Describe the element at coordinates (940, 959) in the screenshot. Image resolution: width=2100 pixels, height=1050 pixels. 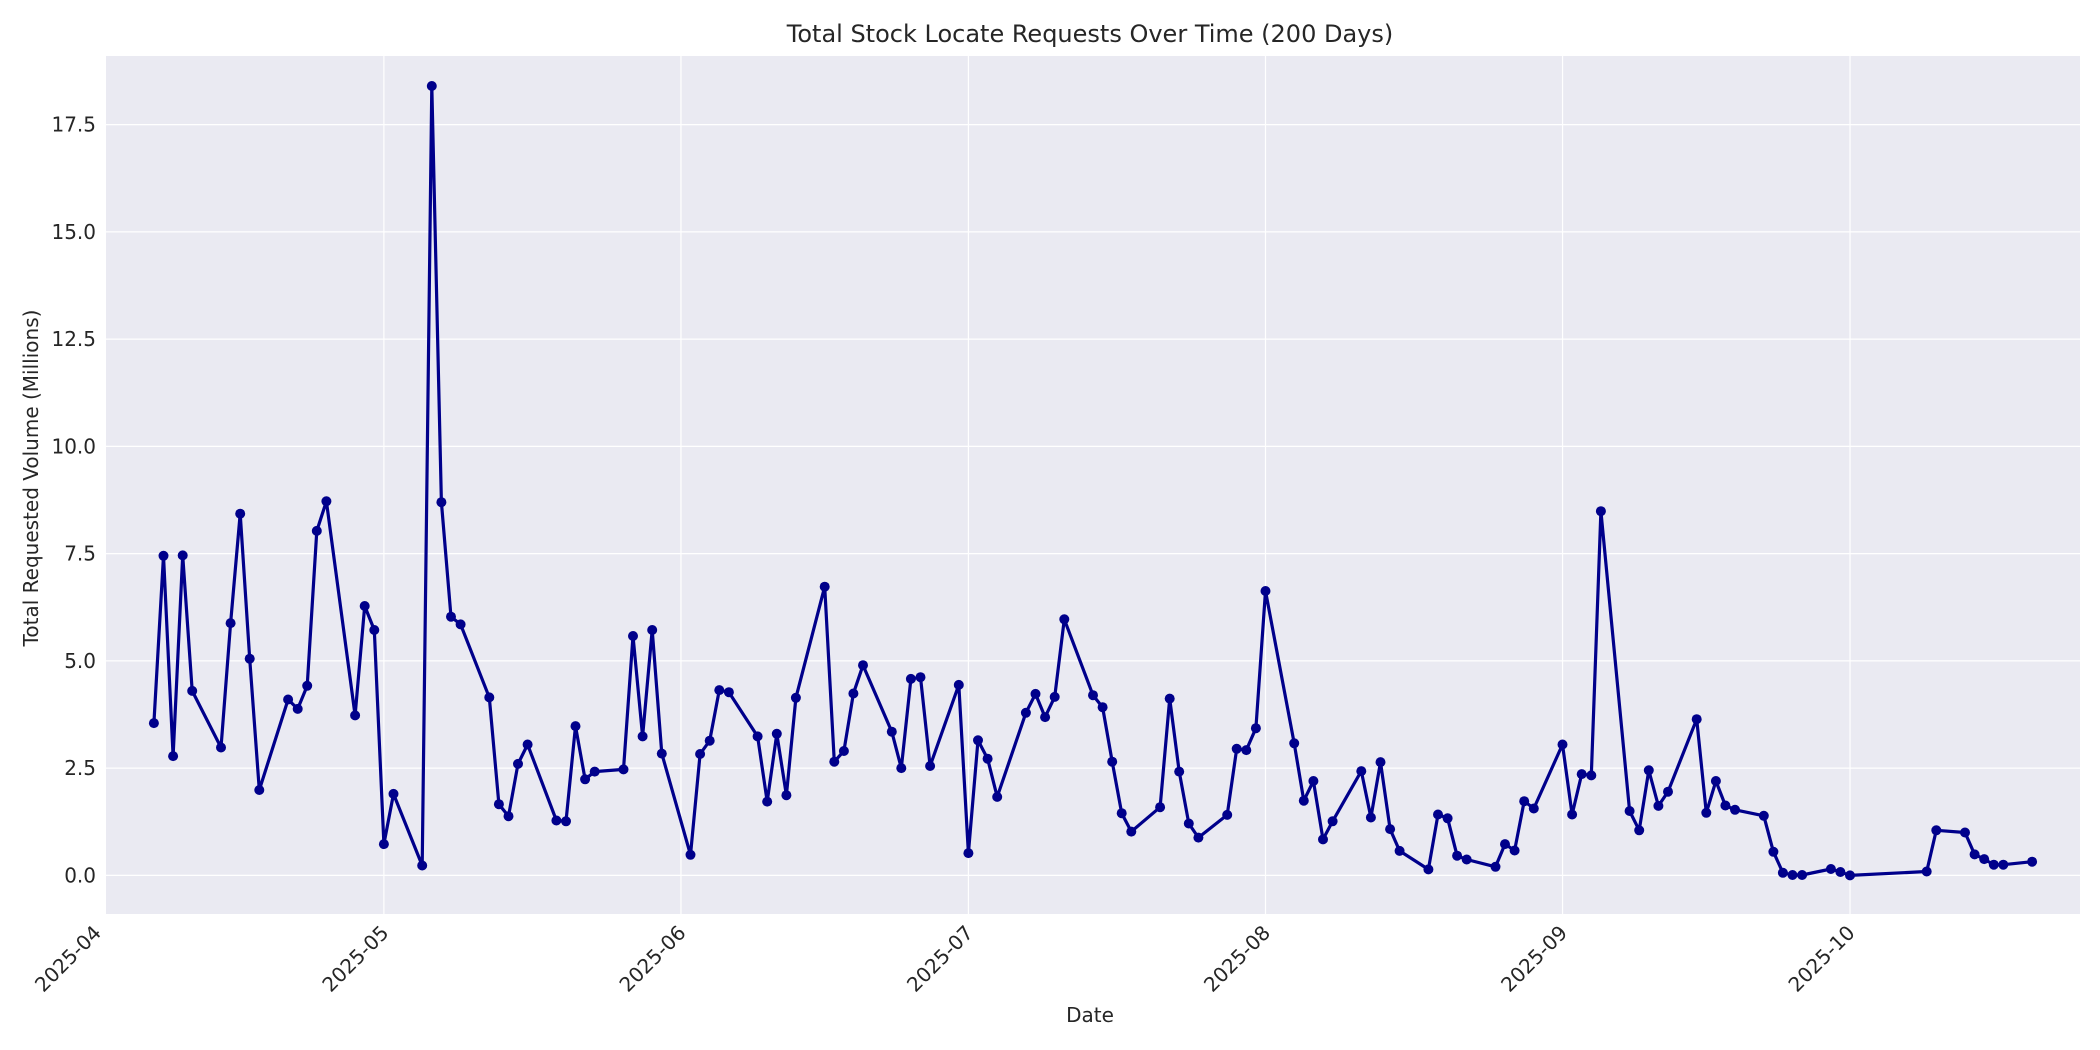
I see `x-tick-label: 2025-07` at that location.